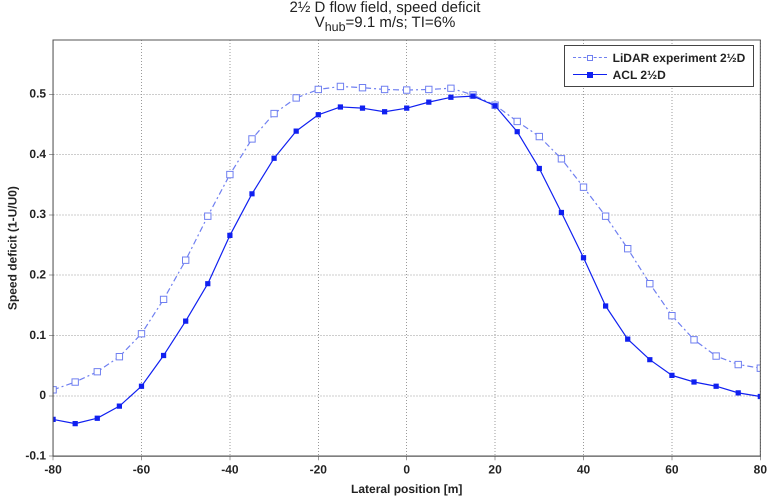 This screenshot has height=501, width=770. Describe the element at coordinates (37, 93) in the screenshot. I see `y-tick-label: 0.5` at that location.